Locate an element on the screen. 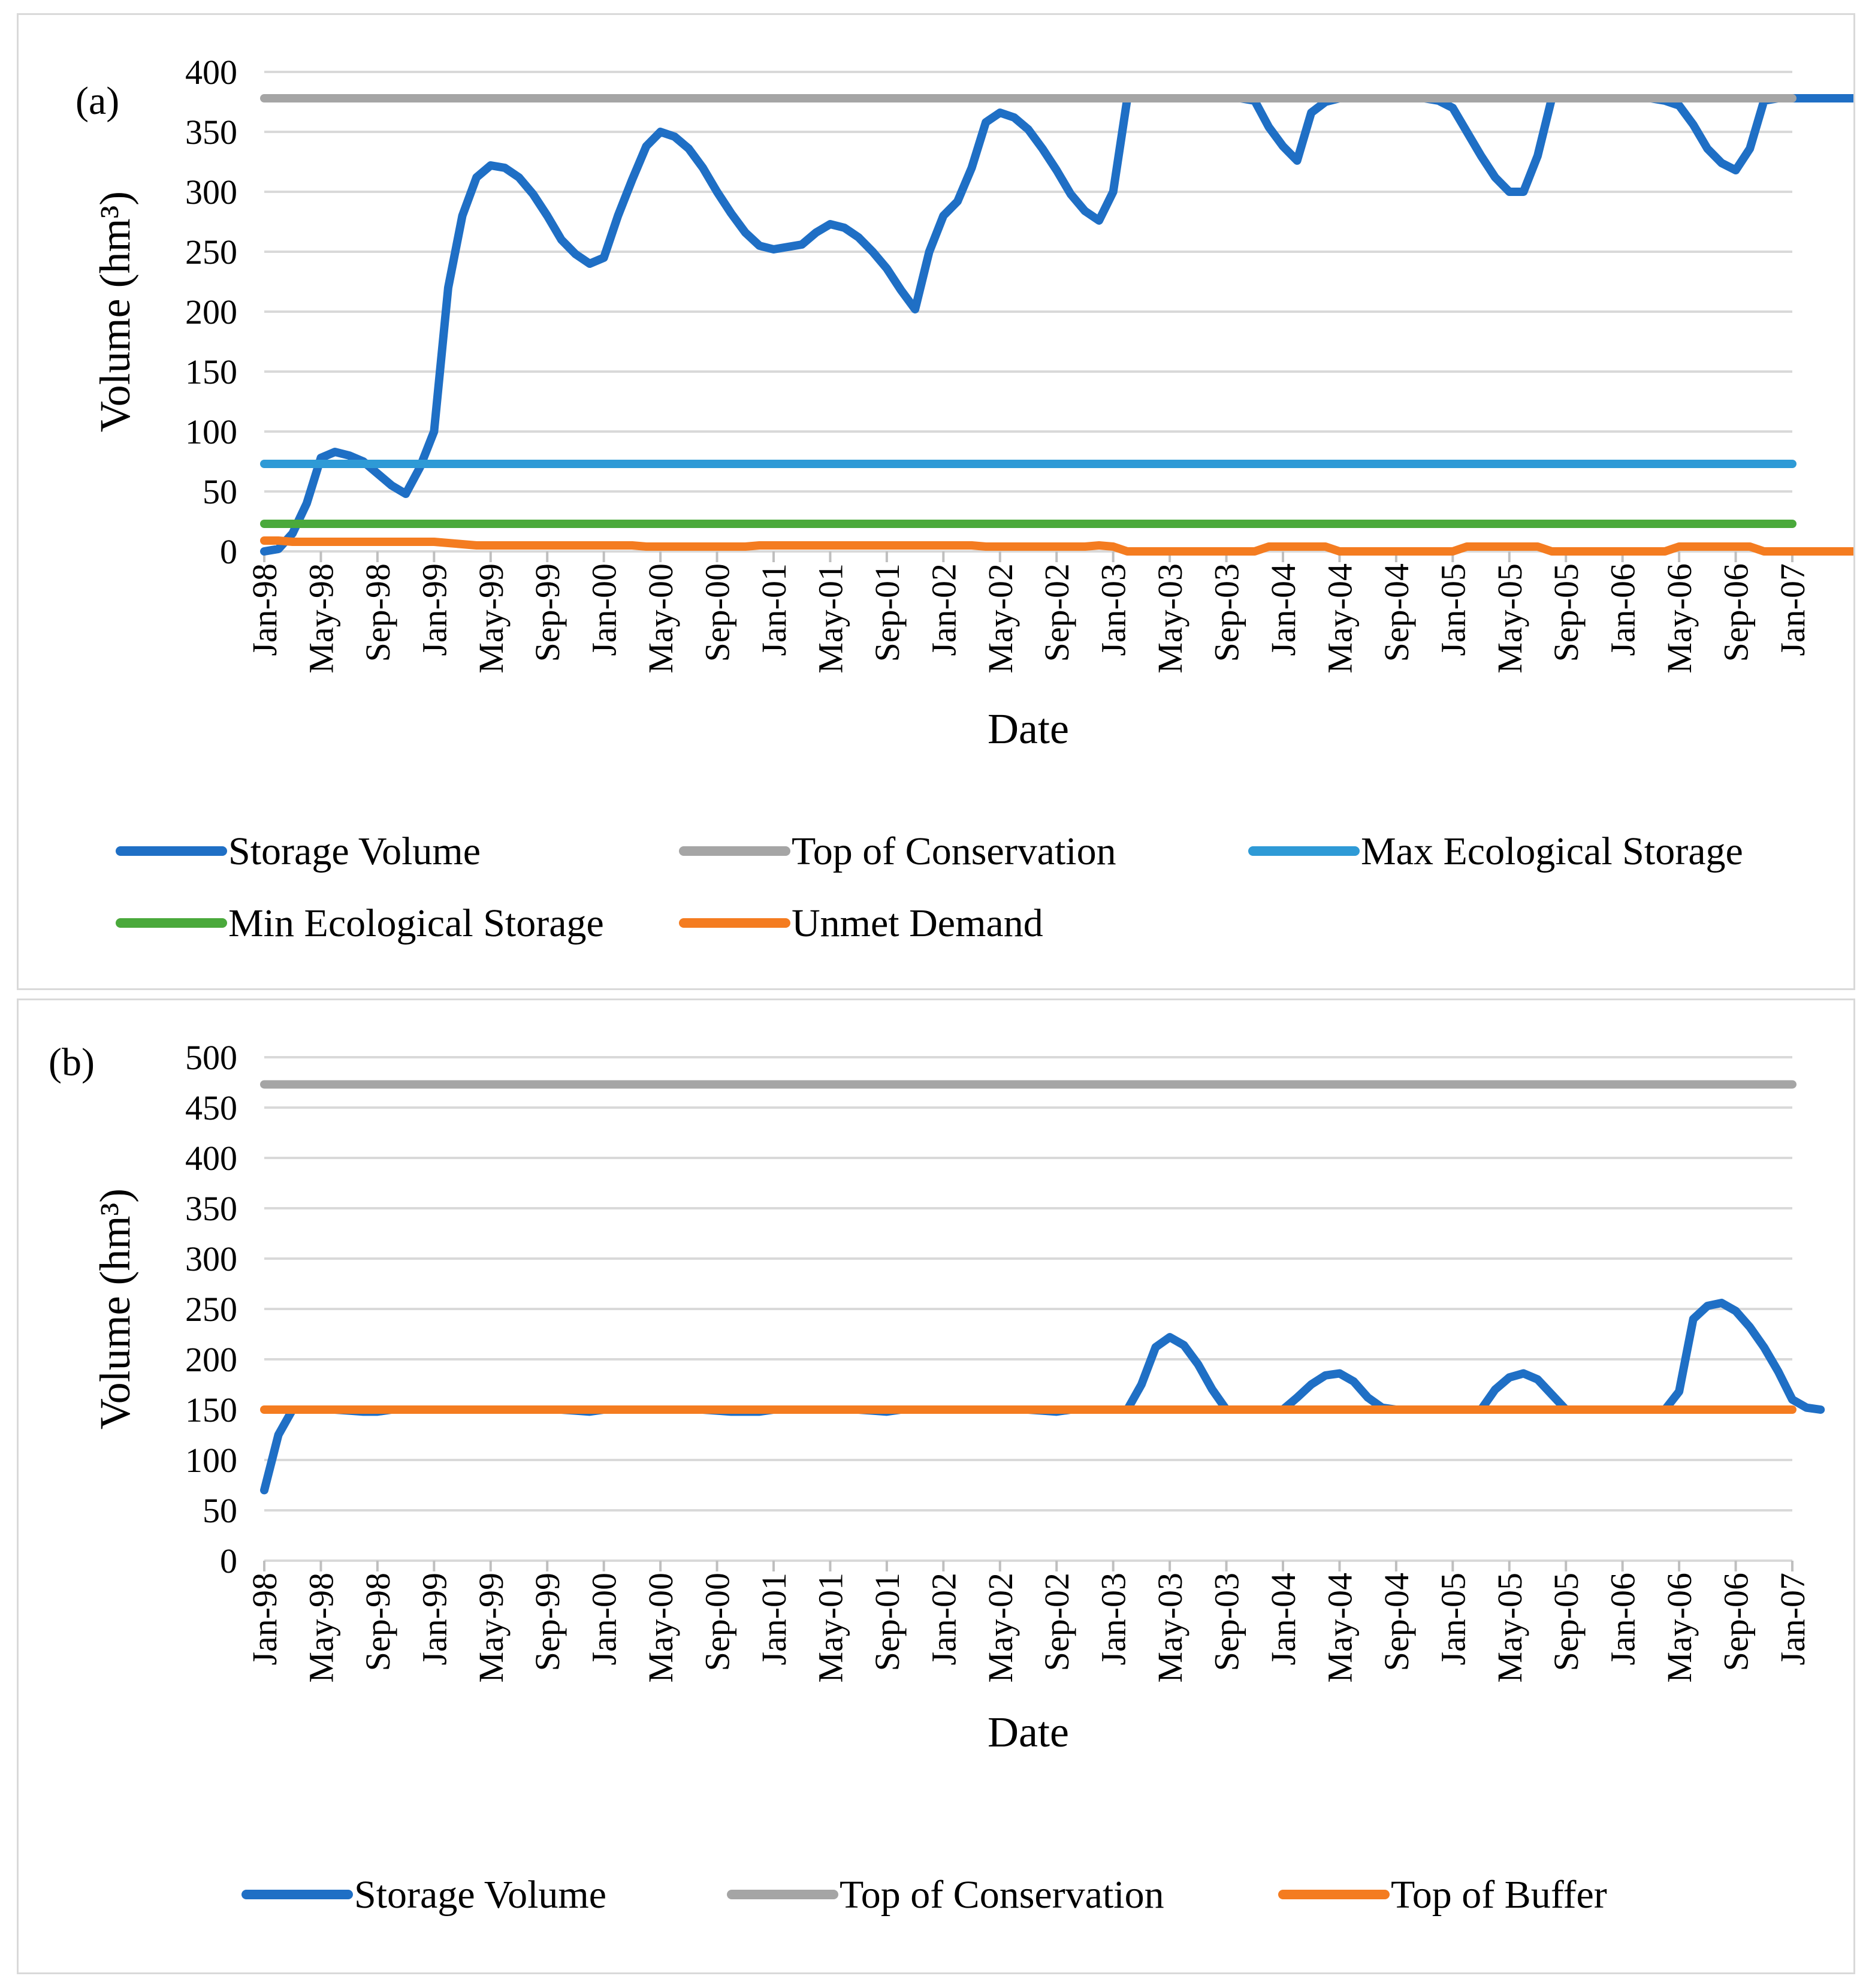  y-tick-label: 300 is located at coordinates (211, 193).